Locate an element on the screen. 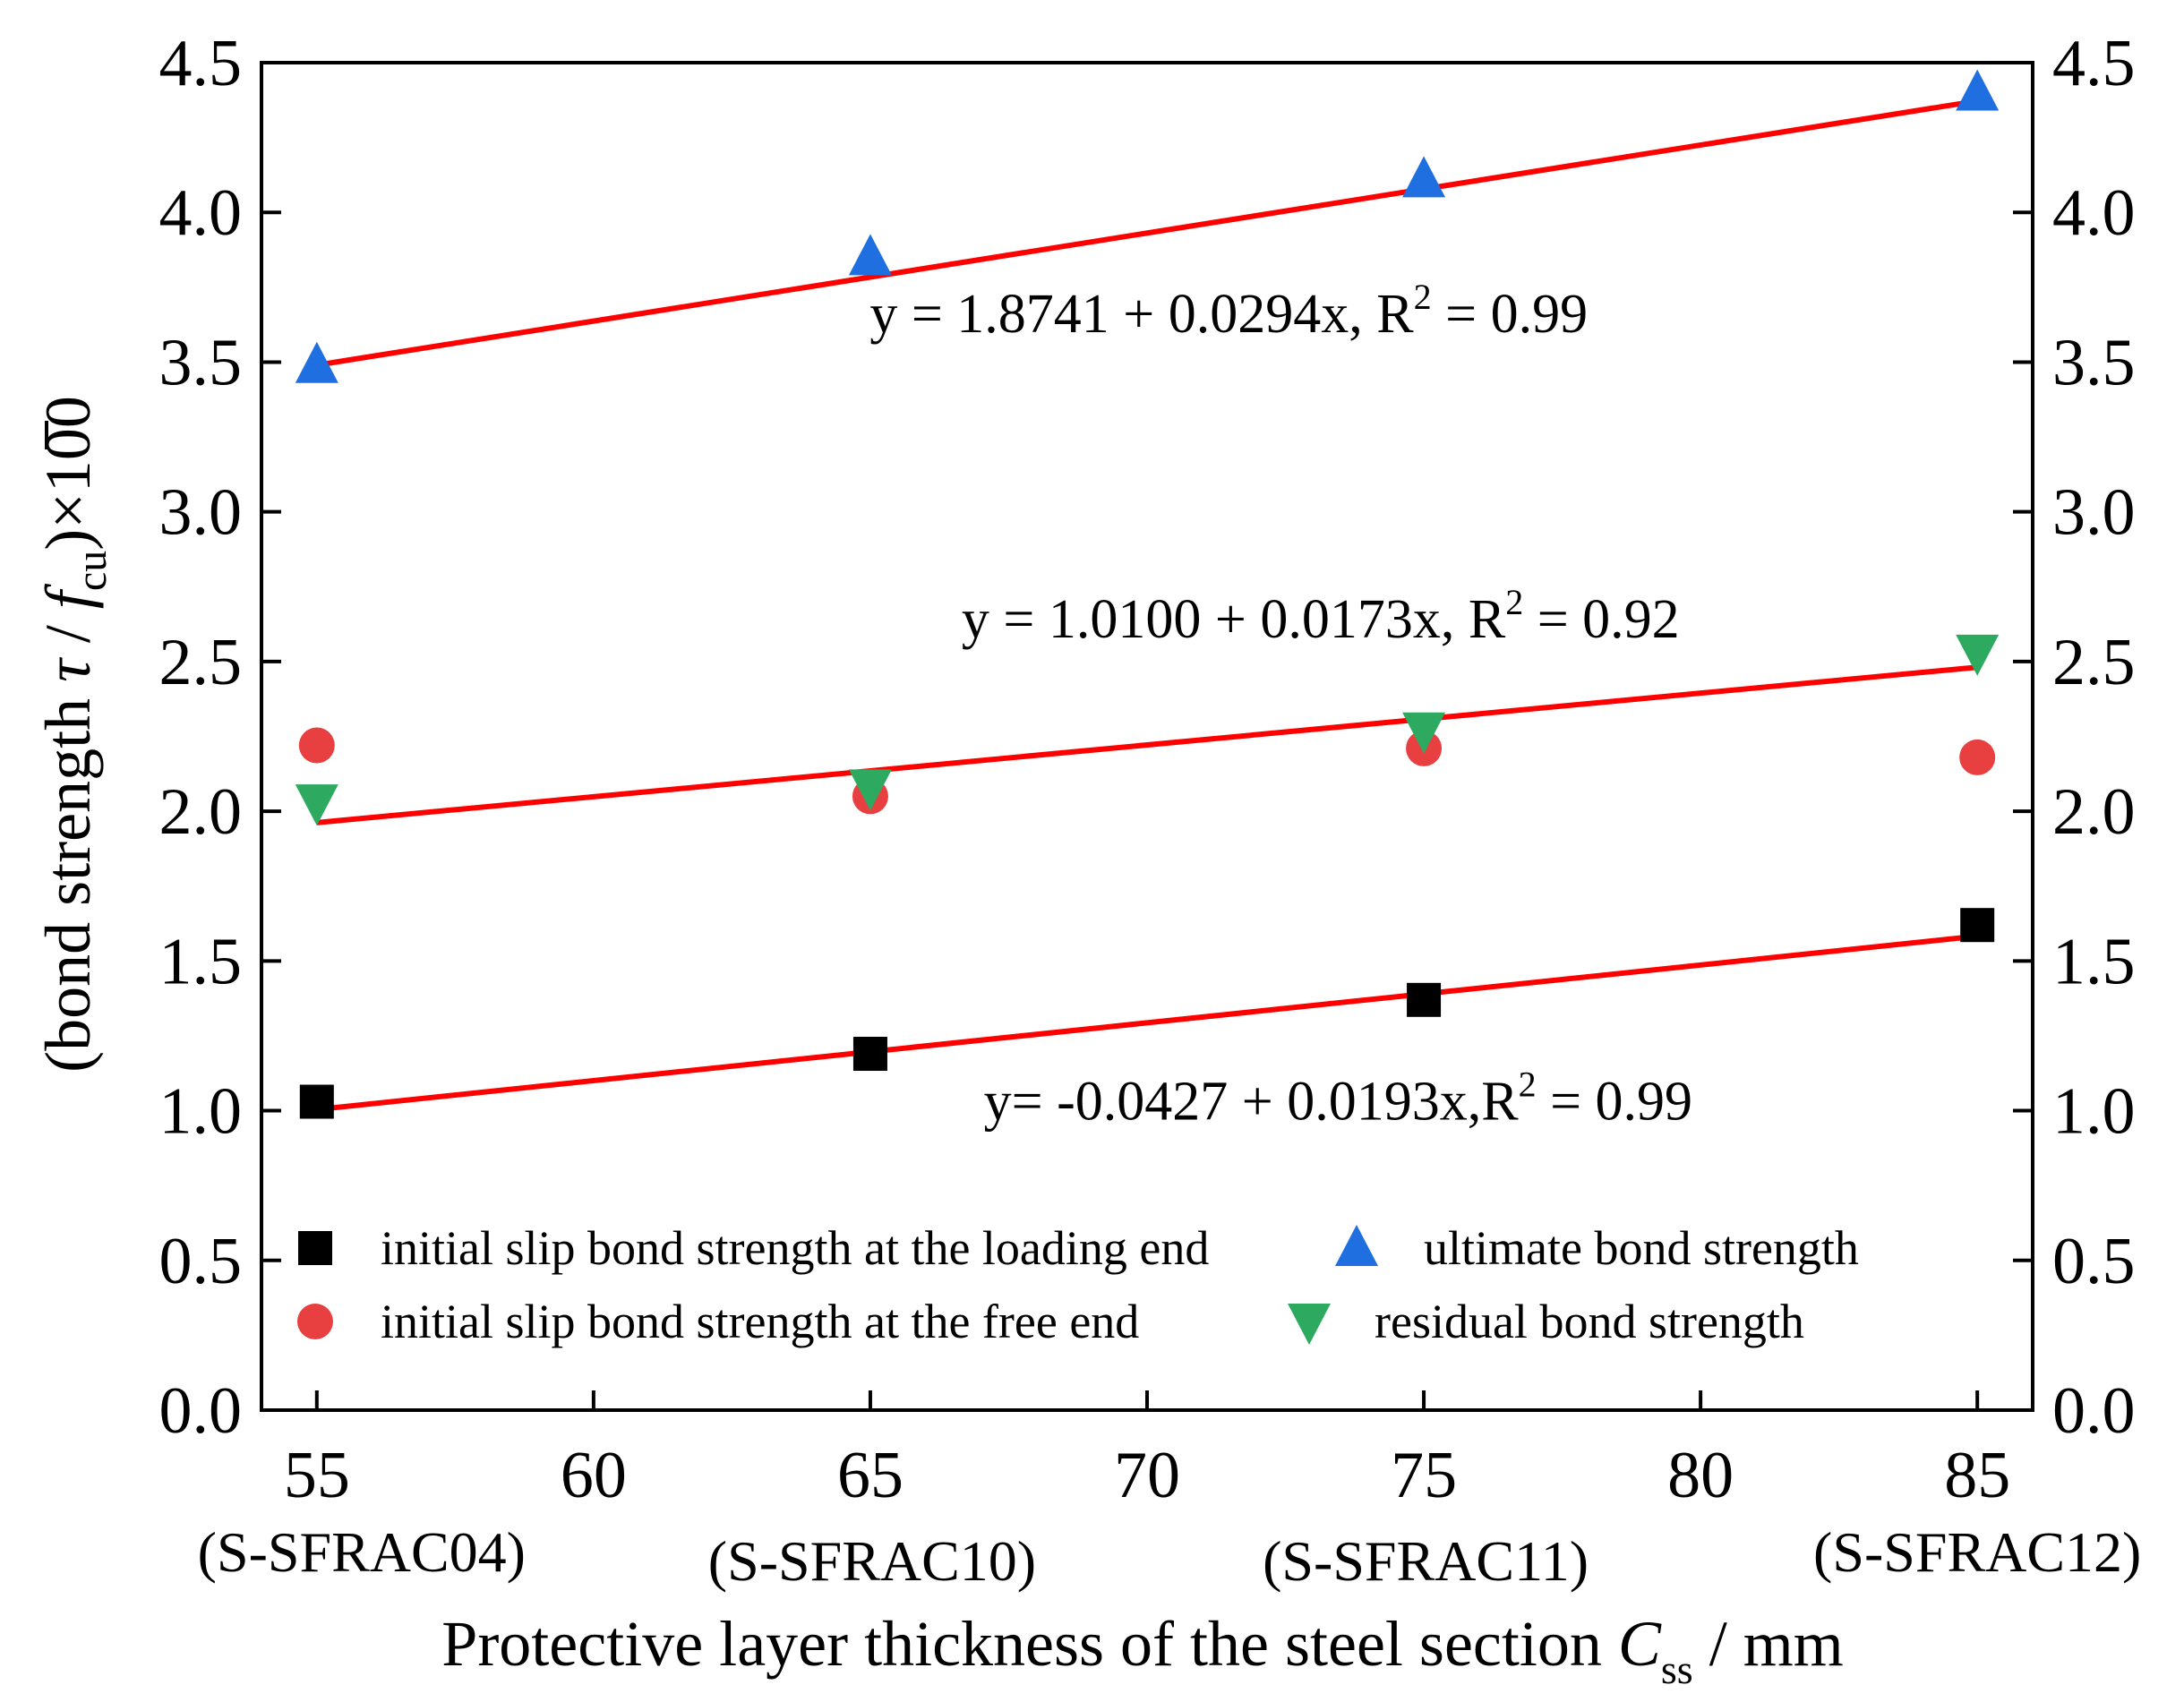  y-tick-label-left: 2.5 is located at coordinates (201, 662).